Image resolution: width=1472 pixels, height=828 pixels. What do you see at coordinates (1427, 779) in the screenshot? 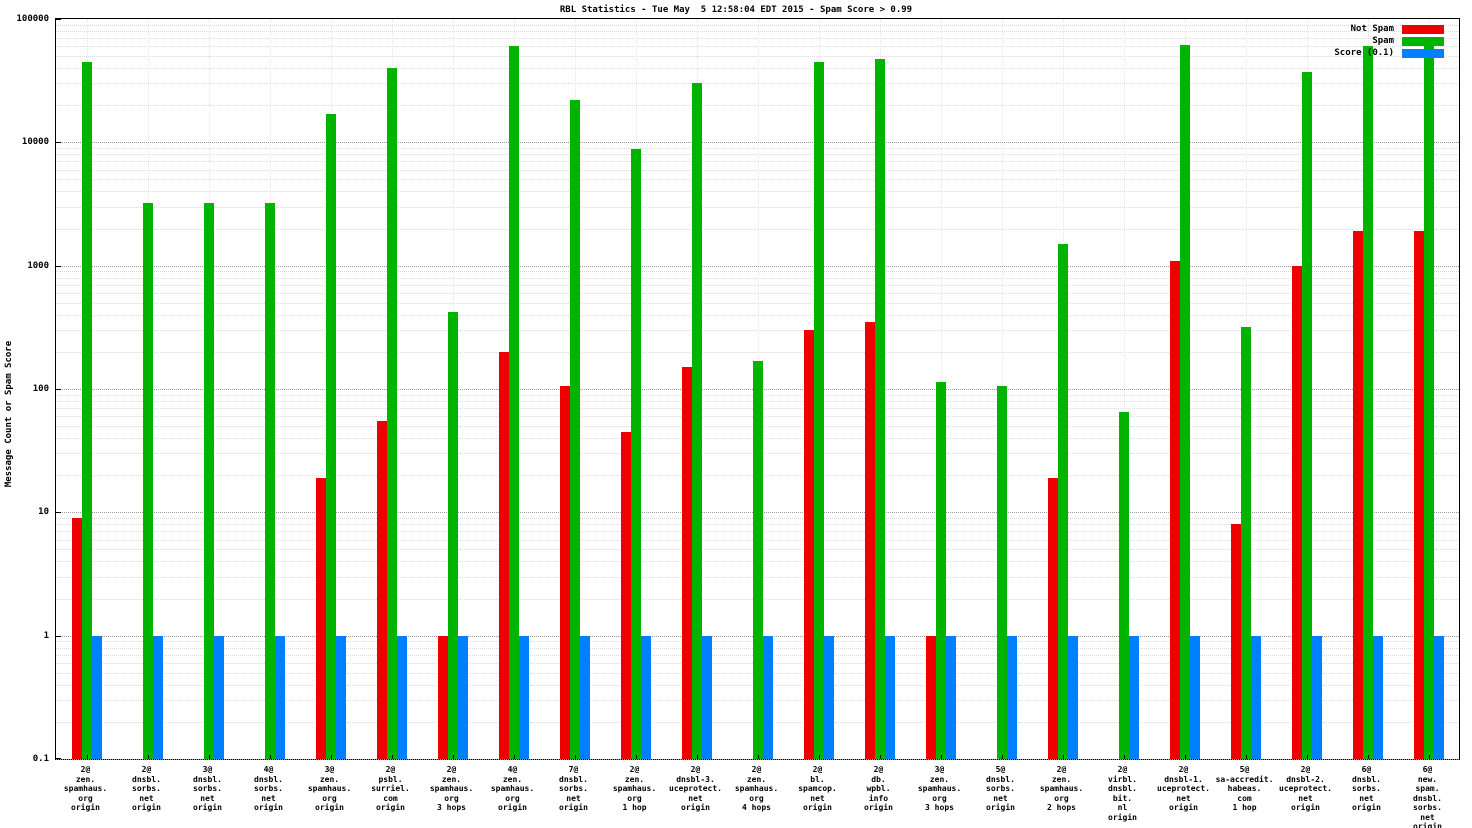
I see `x-label-line: new.` at bounding box center [1427, 779].